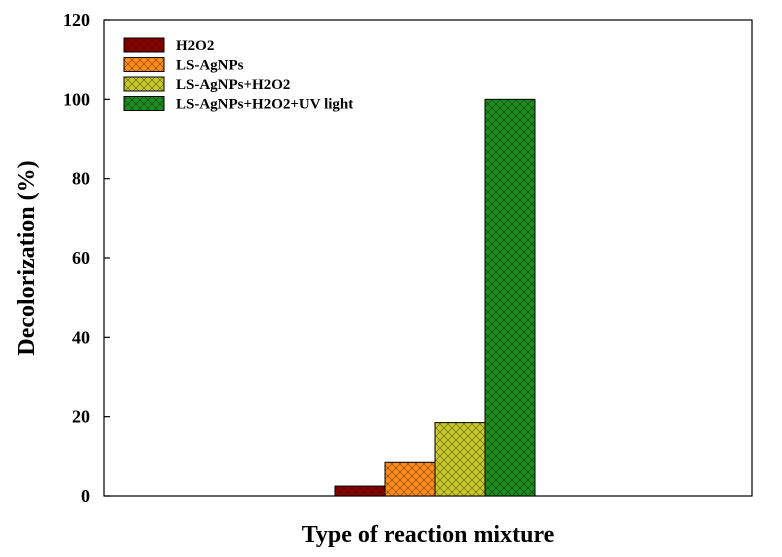 This screenshot has width=782, height=557. What do you see at coordinates (233, 85) in the screenshot?
I see `legend-label: LS-AgNPs+H2O2` at bounding box center [233, 85].